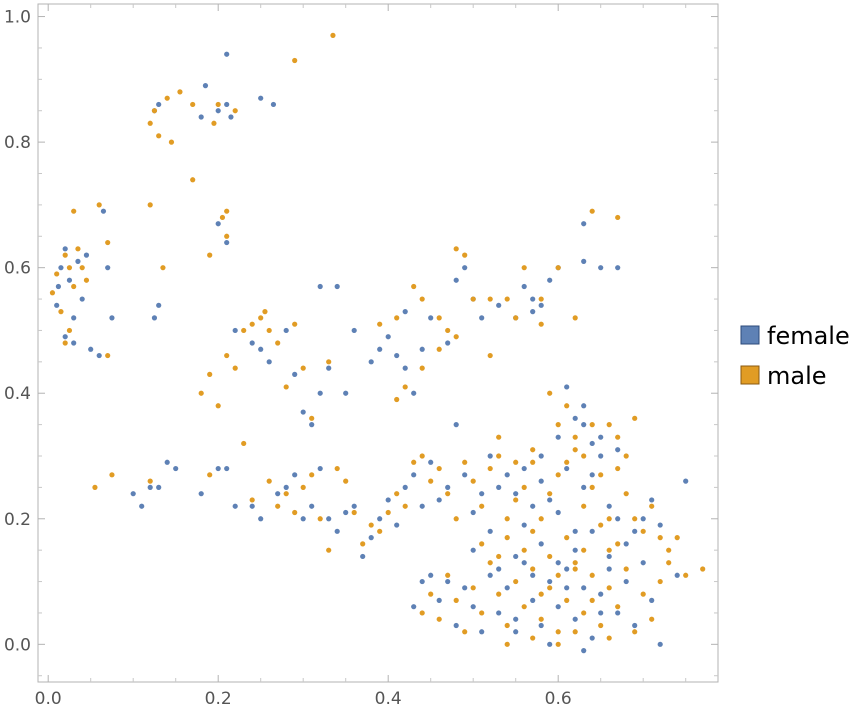 This screenshot has height=714, width=868. What do you see at coordinates (750, 335) in the screenshot?
I see `legend-swatch-female` at bounding box center [750, 335].